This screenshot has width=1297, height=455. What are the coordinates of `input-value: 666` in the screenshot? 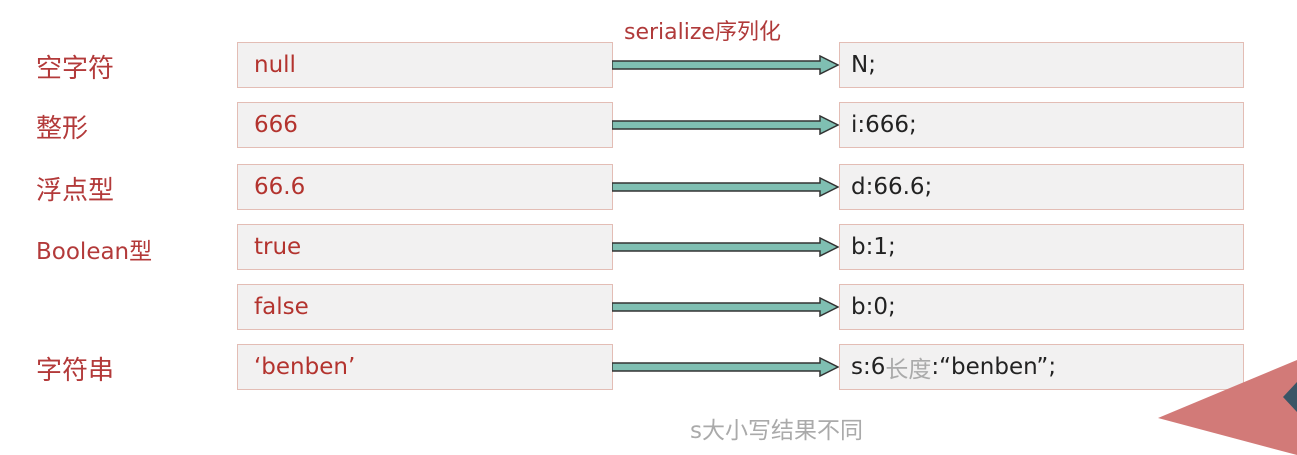 It's located at (276, 125).